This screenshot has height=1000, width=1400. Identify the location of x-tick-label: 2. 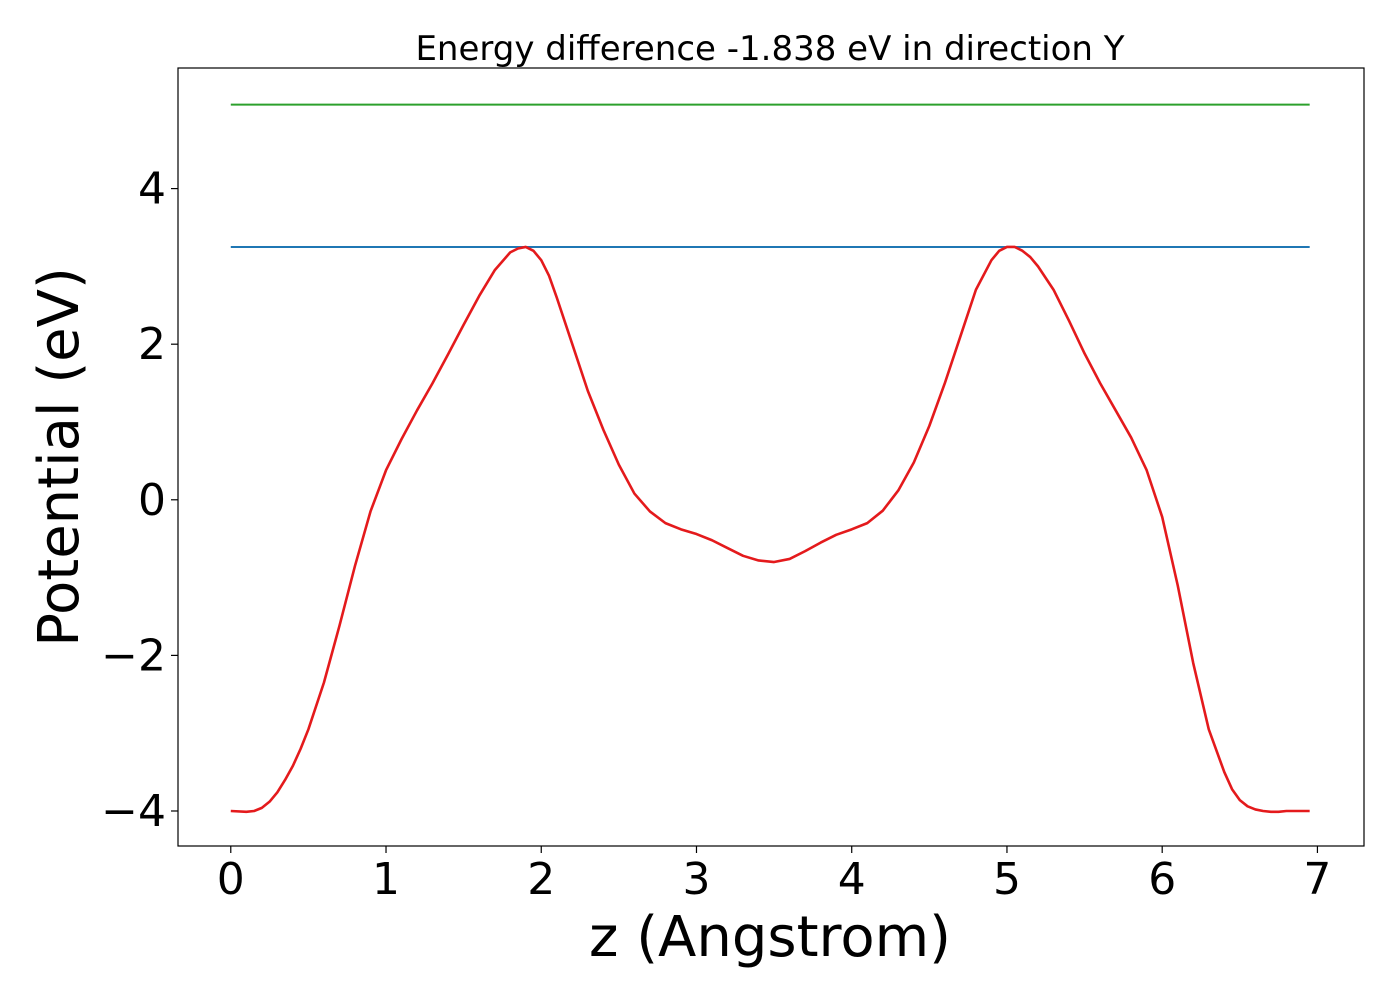
(541, 879).